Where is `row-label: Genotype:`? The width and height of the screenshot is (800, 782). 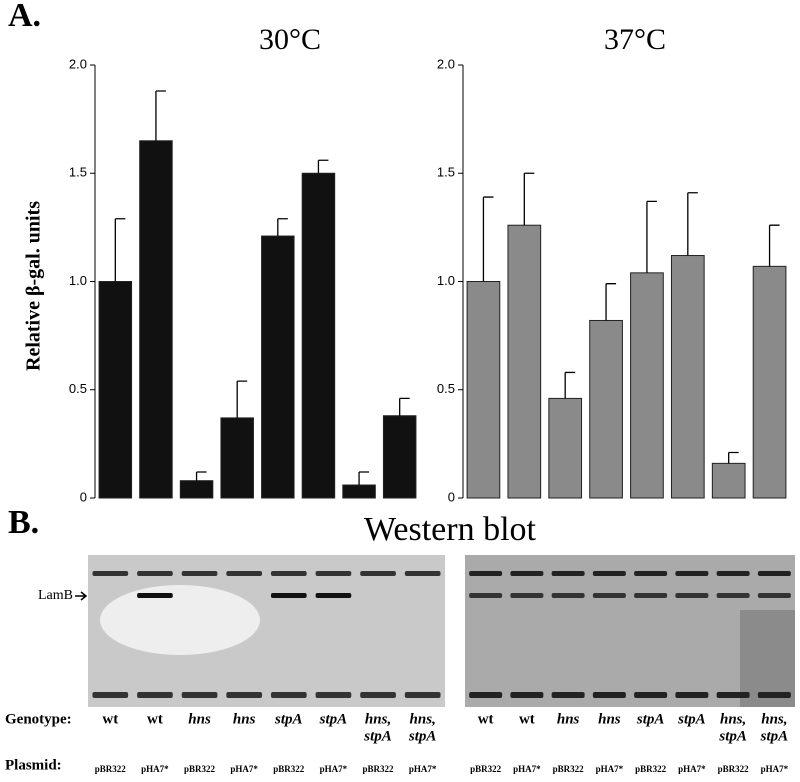 row-label: Genotype: is located at coordinates (38, 719).